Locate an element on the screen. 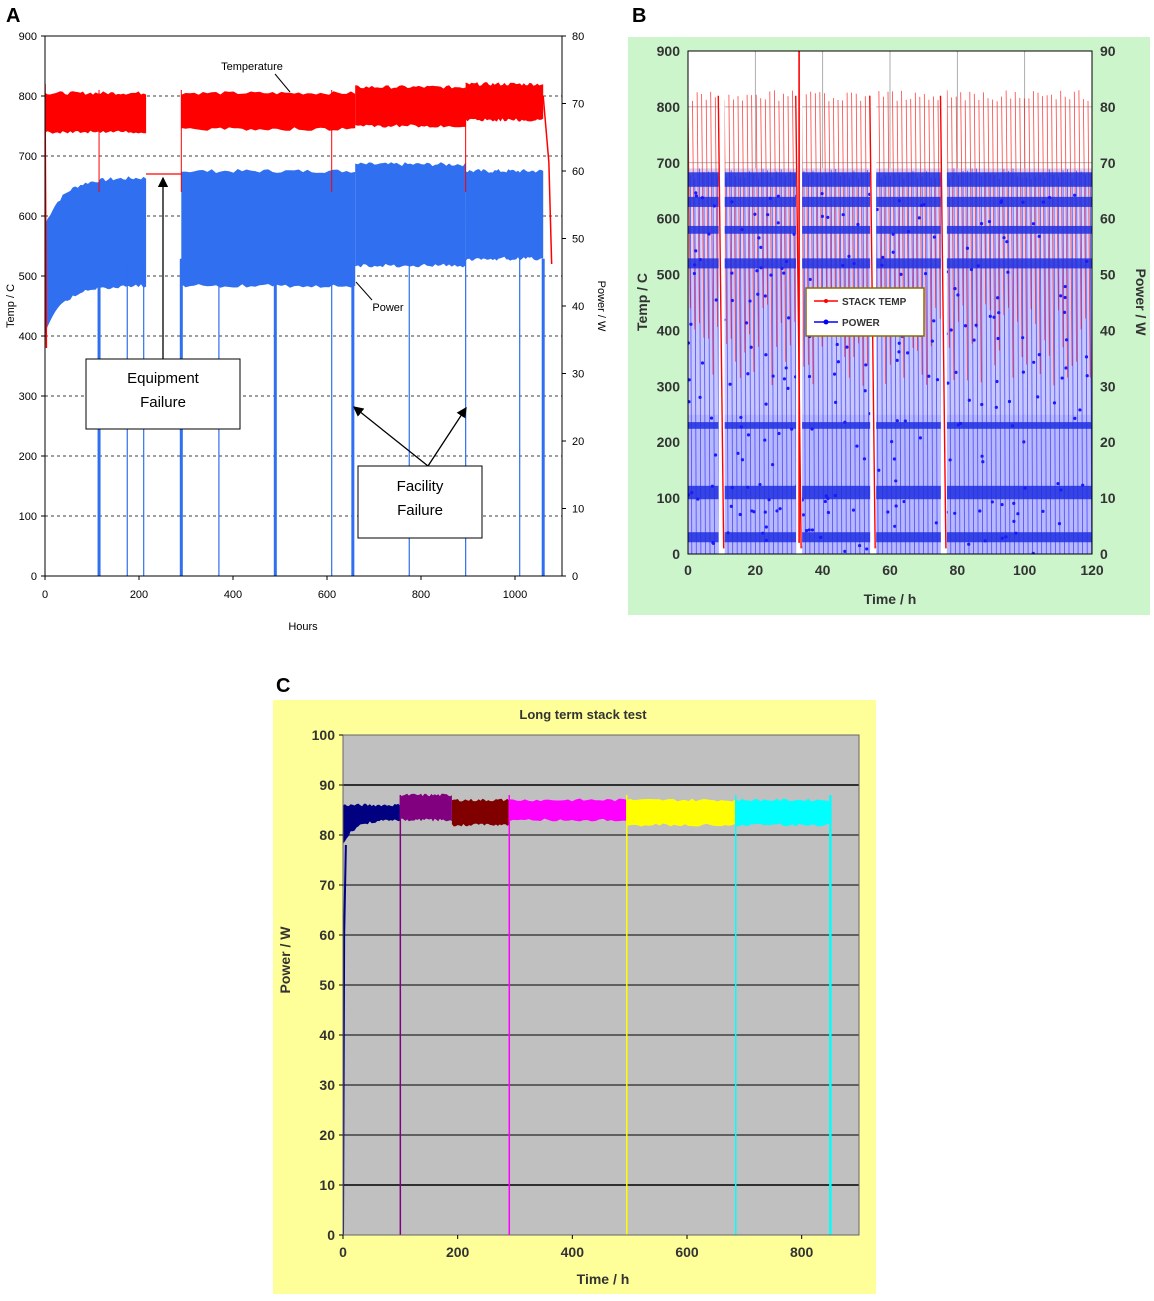 The width and height of the screenshot is (1154, 1301). y-tick-label: 100 is located at coordinates (324, 735).